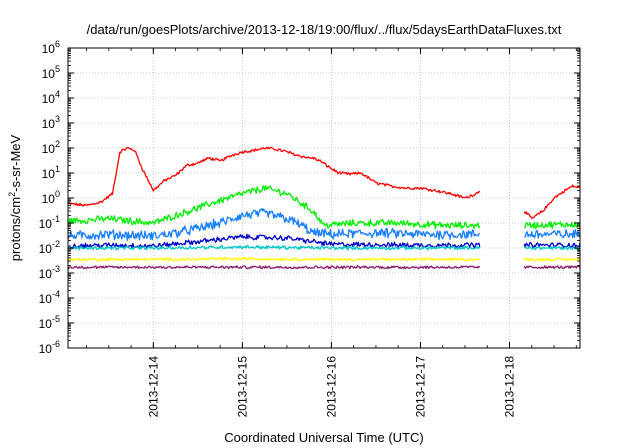  Describe the element at coordinates (56, 269) in the screenshot. I see `y-tick-exponent: -3` at that location.